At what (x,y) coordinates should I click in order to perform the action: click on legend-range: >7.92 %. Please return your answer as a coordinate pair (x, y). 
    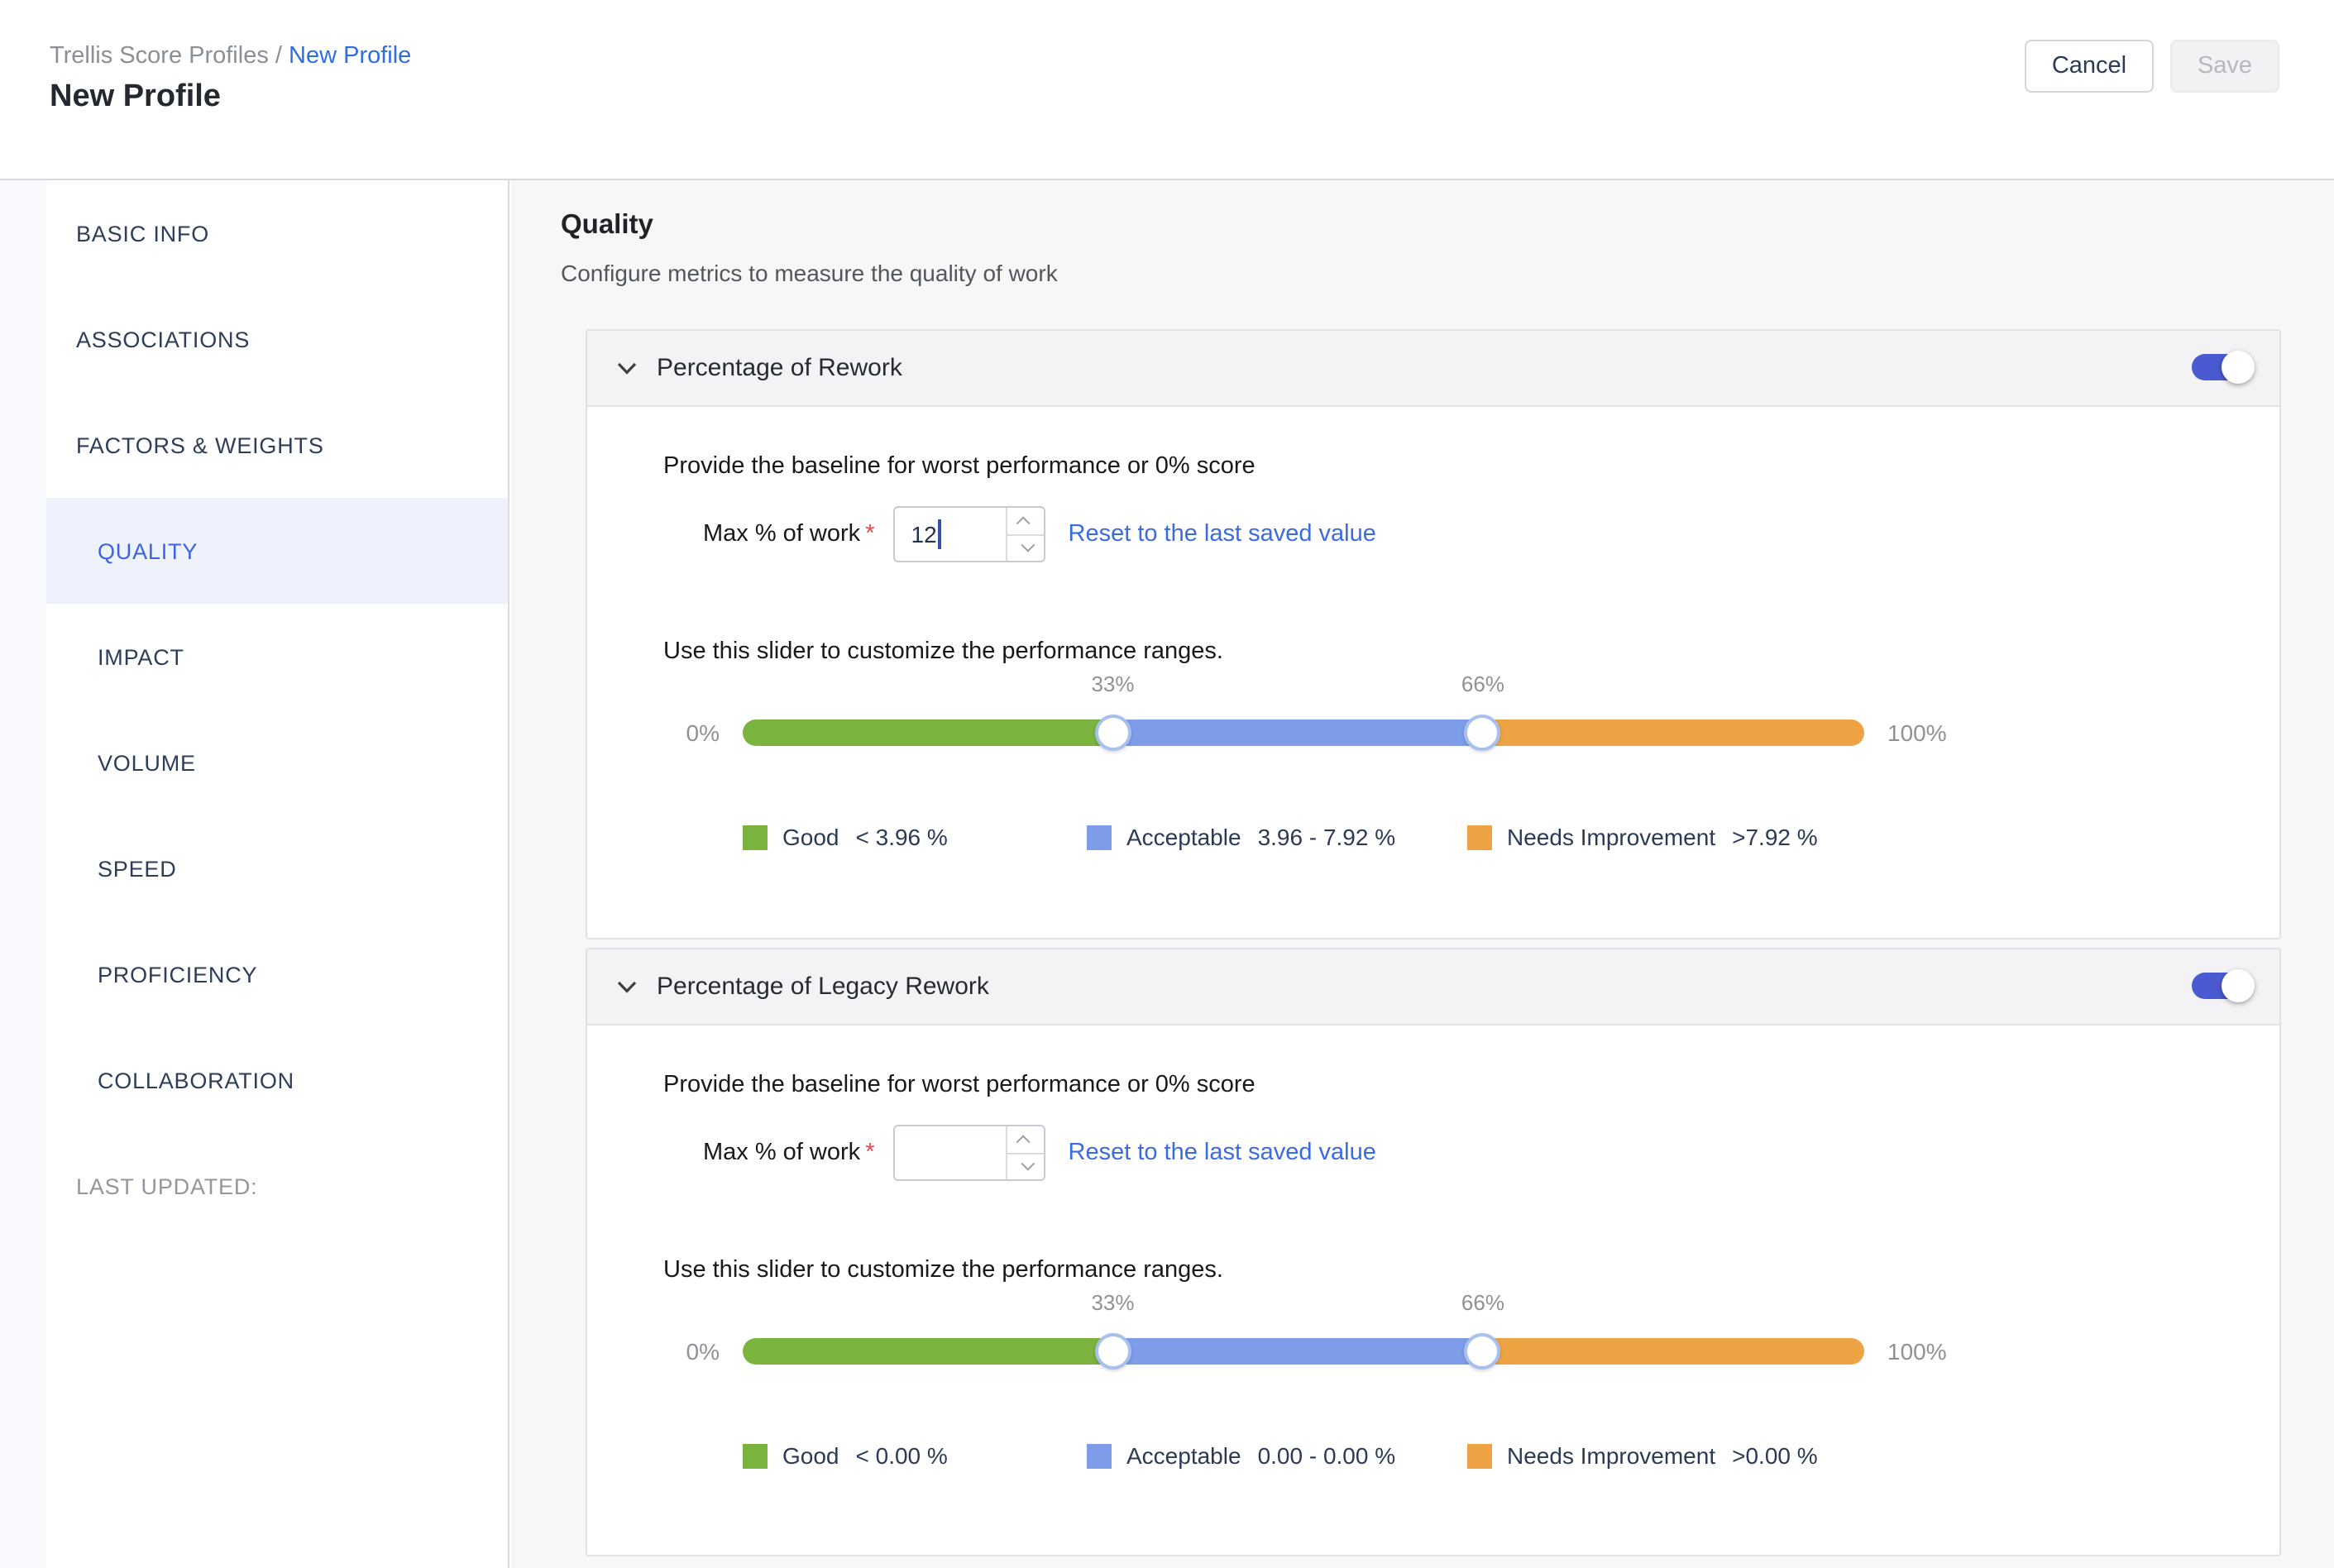
    Looking at the image, I should click on (1775, 837).